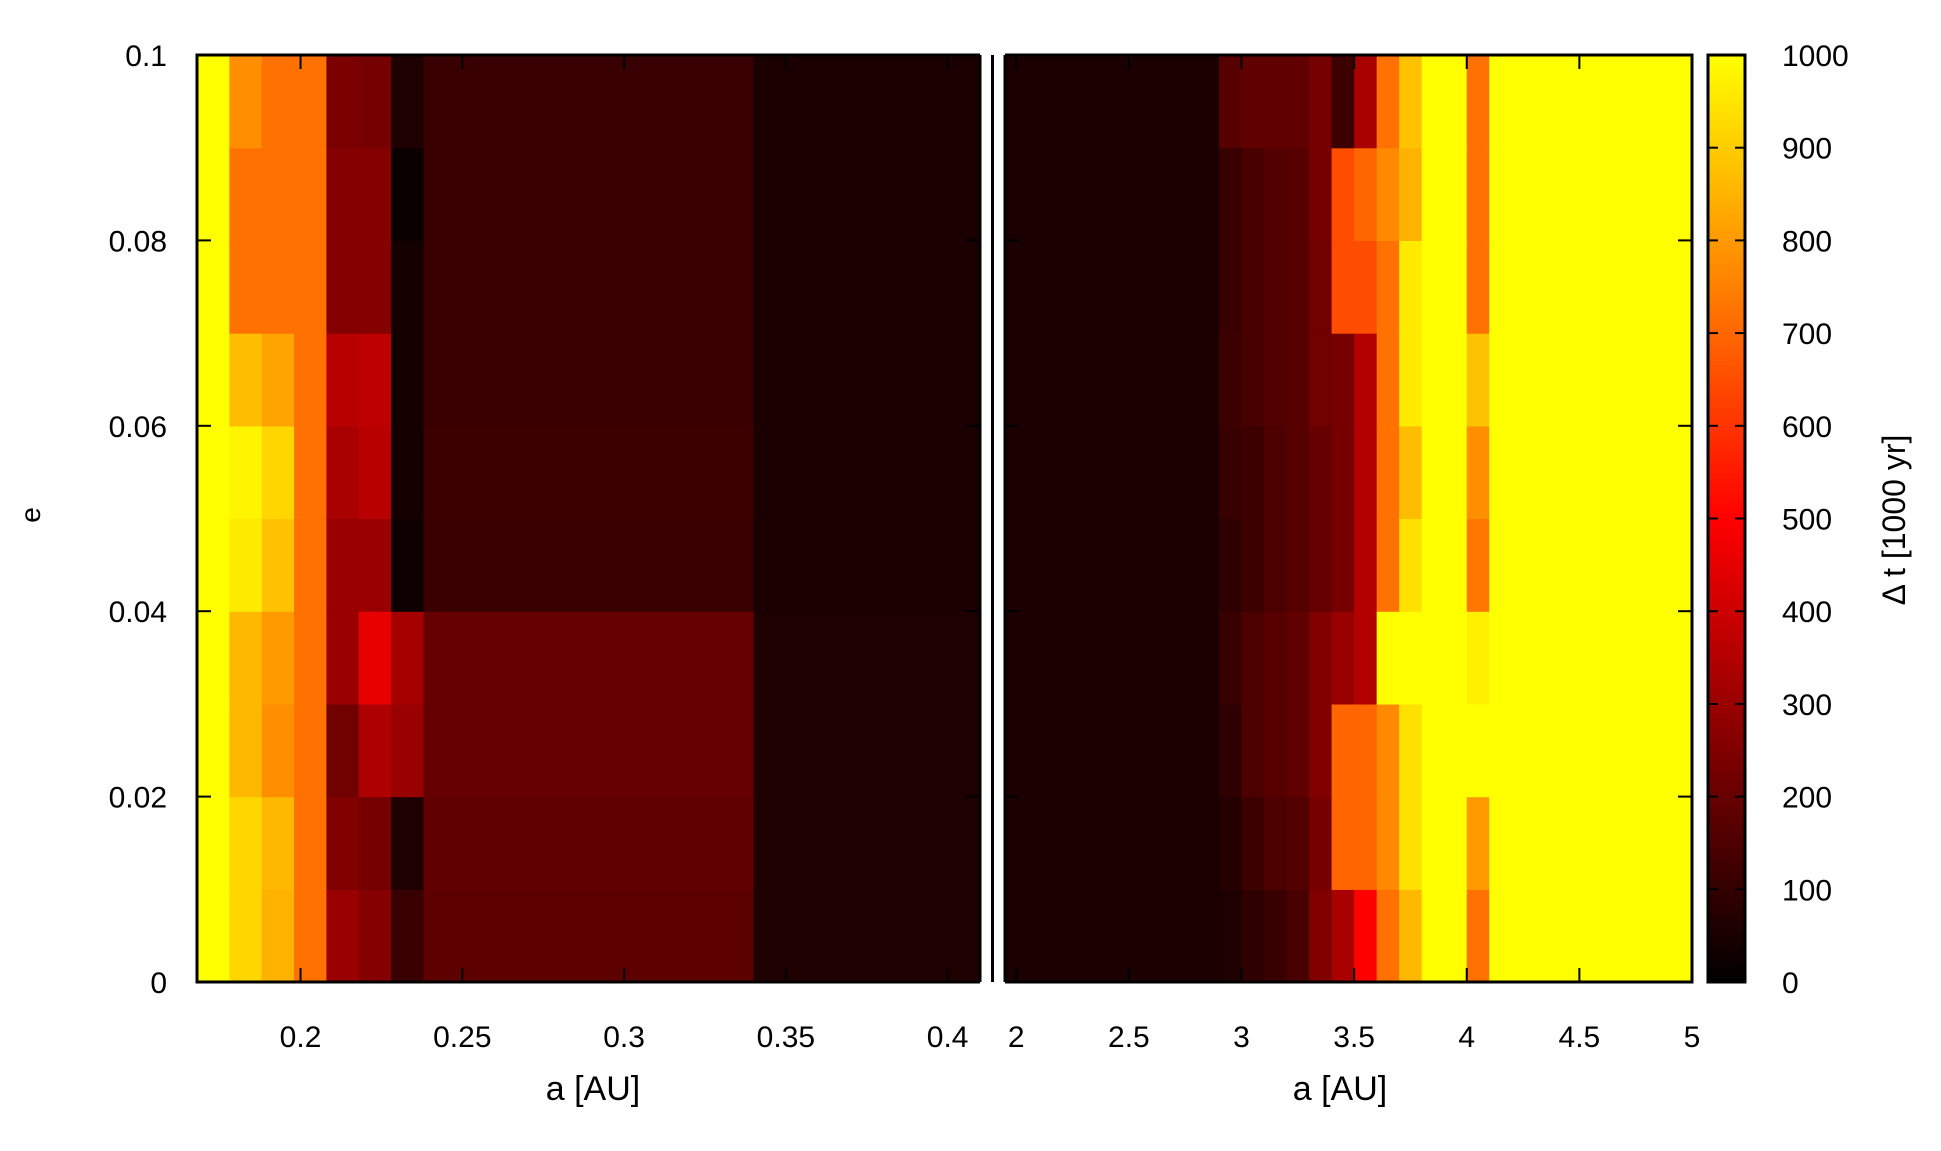 This screenshot has width=1941, height=1151. I want to click on y-tick-label: 0, so click(158, 983).